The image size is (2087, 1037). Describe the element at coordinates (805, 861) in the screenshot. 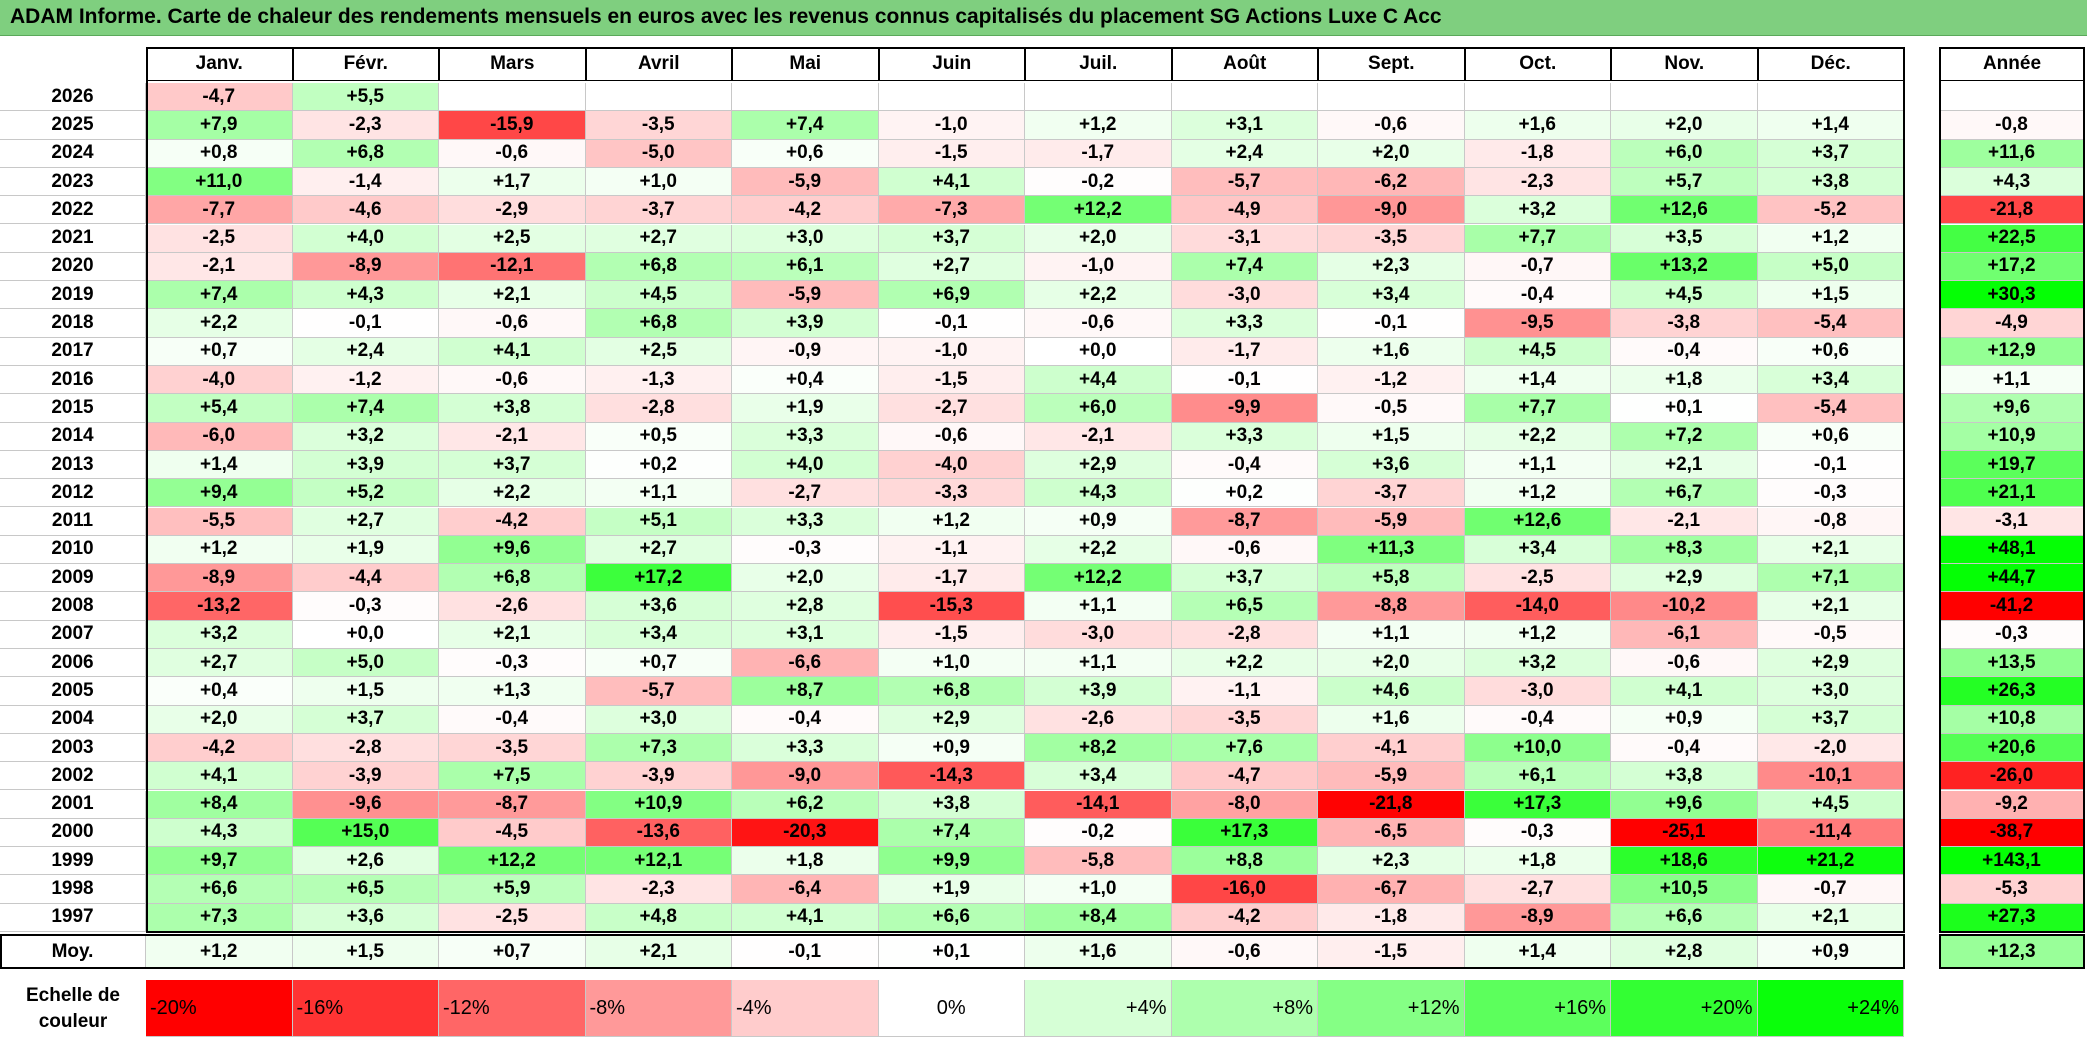

I see `heatmap-cell: +1,8` at that location.